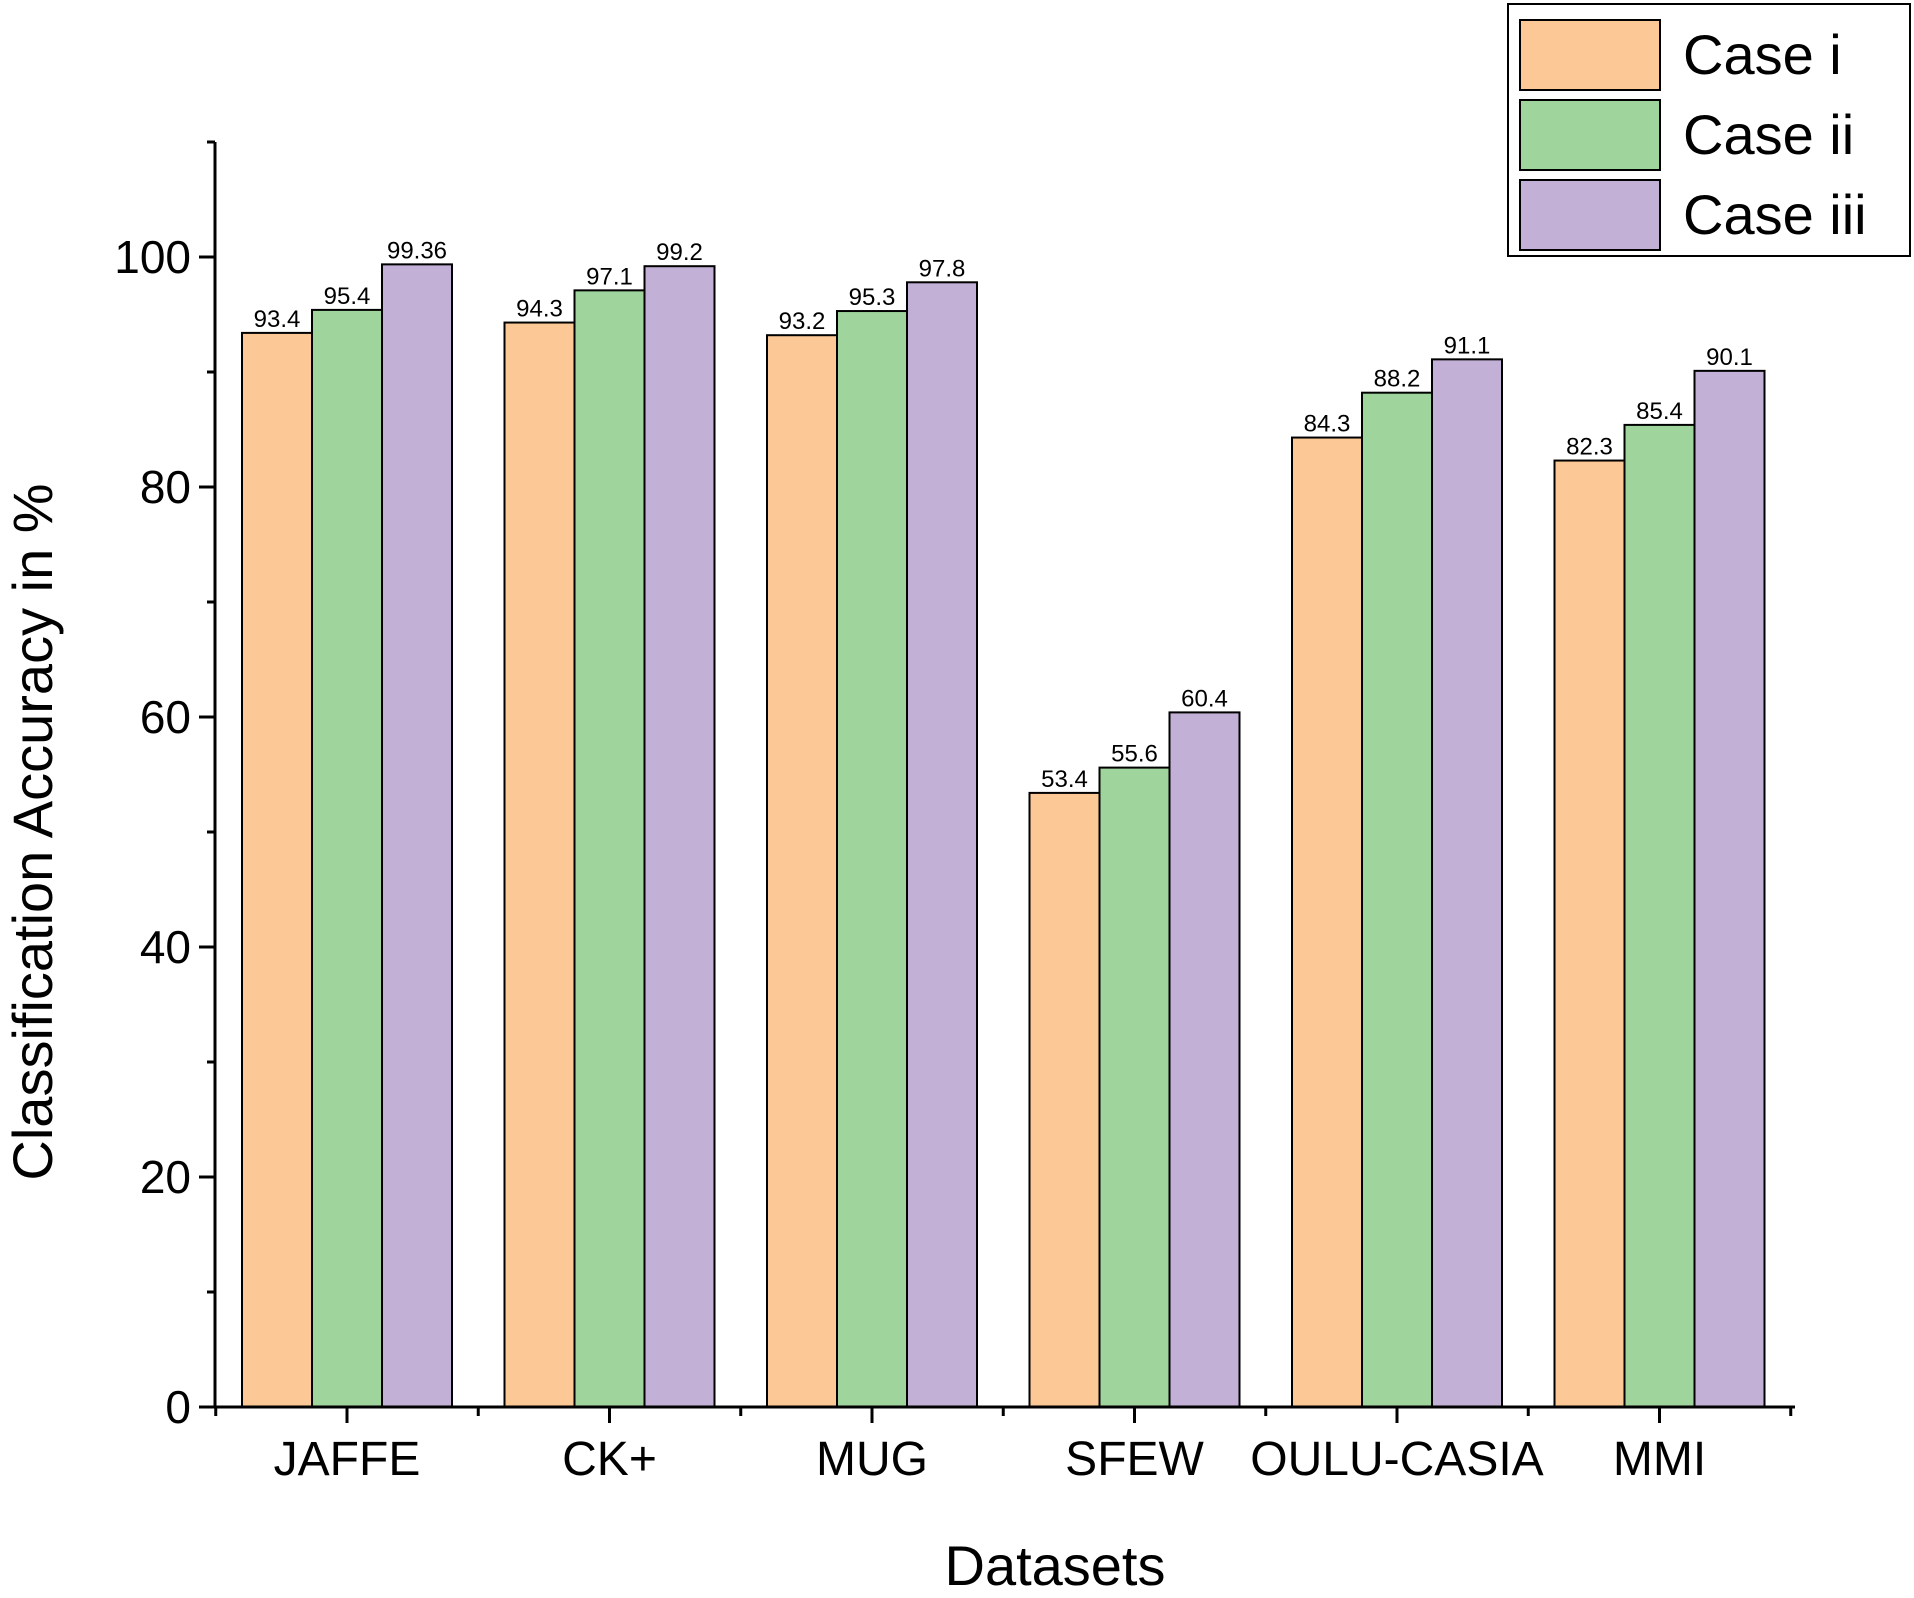 The image size is (1914, 1598). What do you see at coordinates (679, 252) in the screenshot?
I see `value-label: 99.2` at bounding box center [679, 252].